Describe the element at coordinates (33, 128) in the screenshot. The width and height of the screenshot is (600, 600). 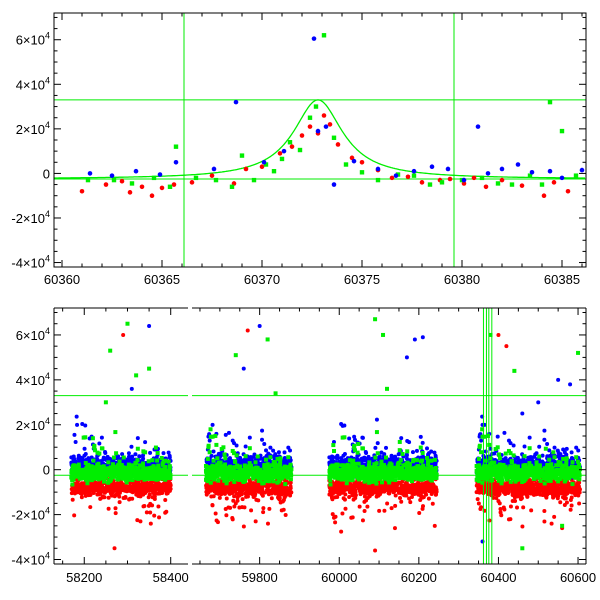
I see `top-y-tick-label: 2×10⁴` at that location.